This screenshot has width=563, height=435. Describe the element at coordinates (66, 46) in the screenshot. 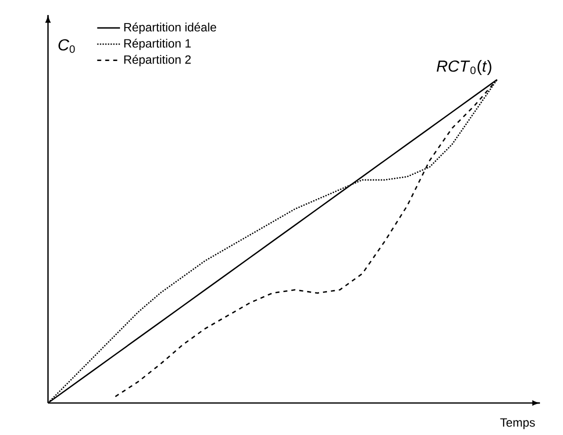

I see `y-axis-title: C$_{0}$` at that location.